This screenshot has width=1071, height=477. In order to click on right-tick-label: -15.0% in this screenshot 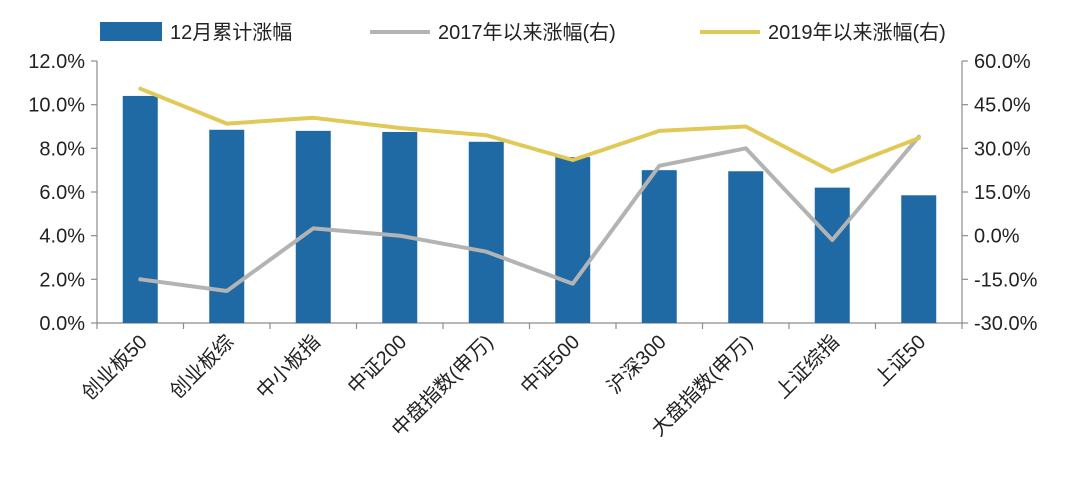, I will do `click(1006, 280)`.